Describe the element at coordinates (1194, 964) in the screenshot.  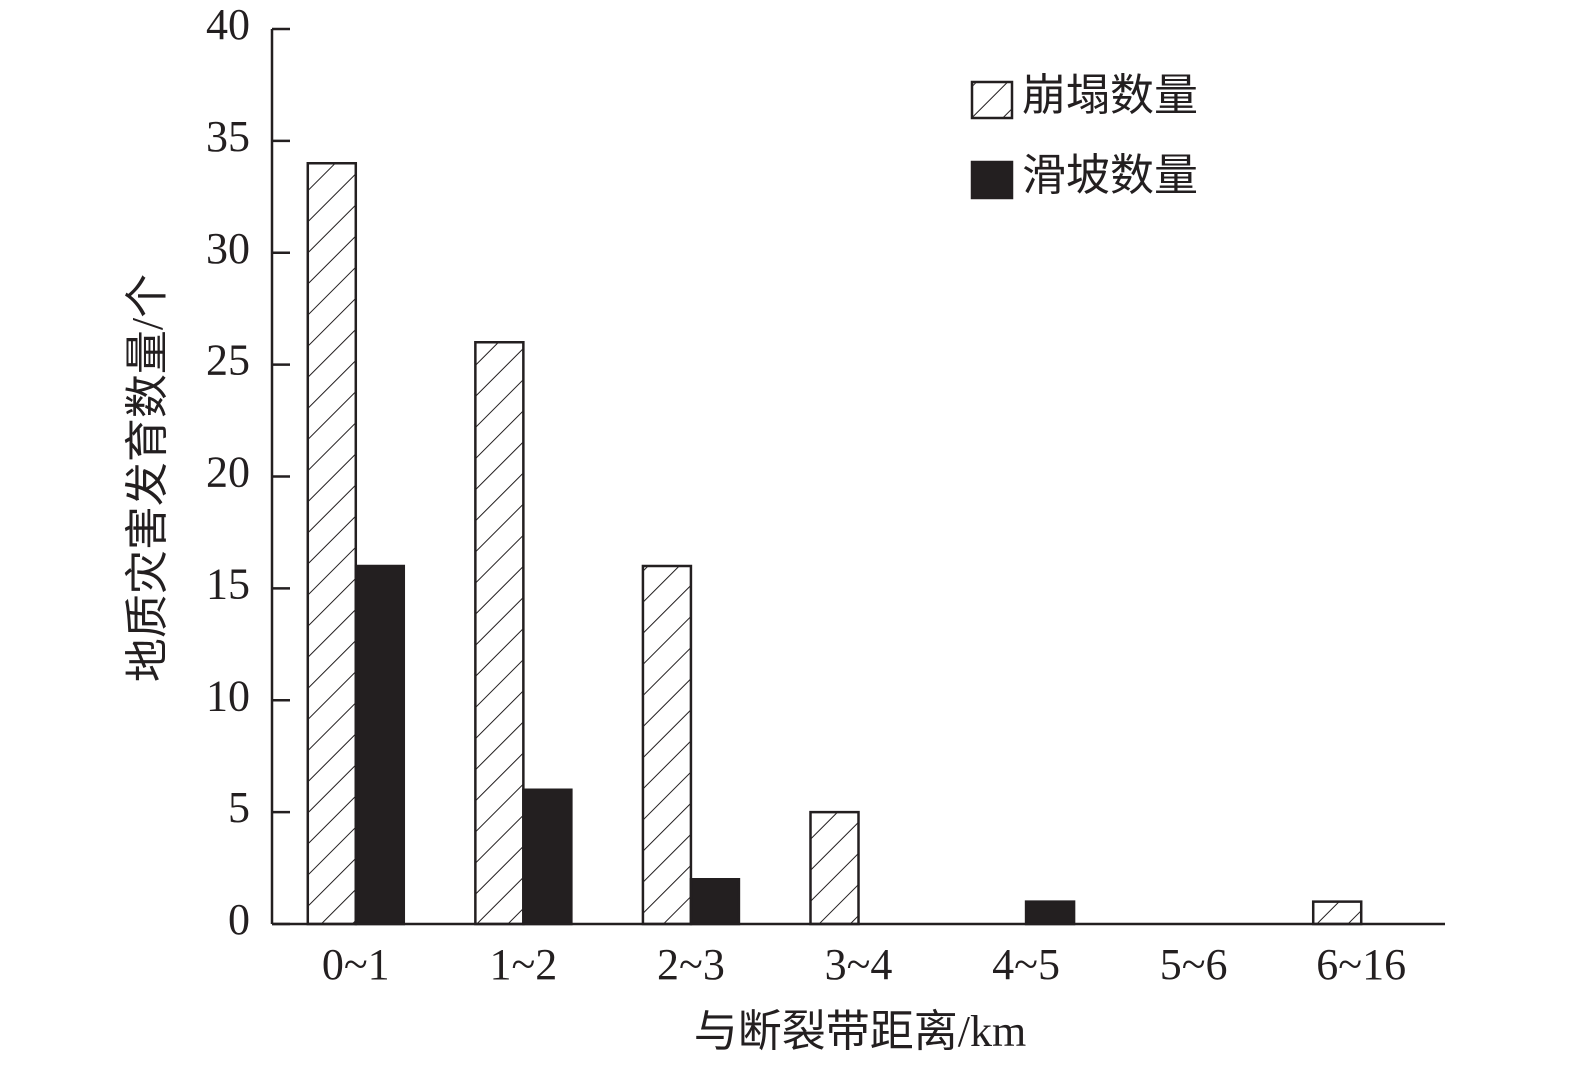
I see `x-tick-label: 5~6` at that location.